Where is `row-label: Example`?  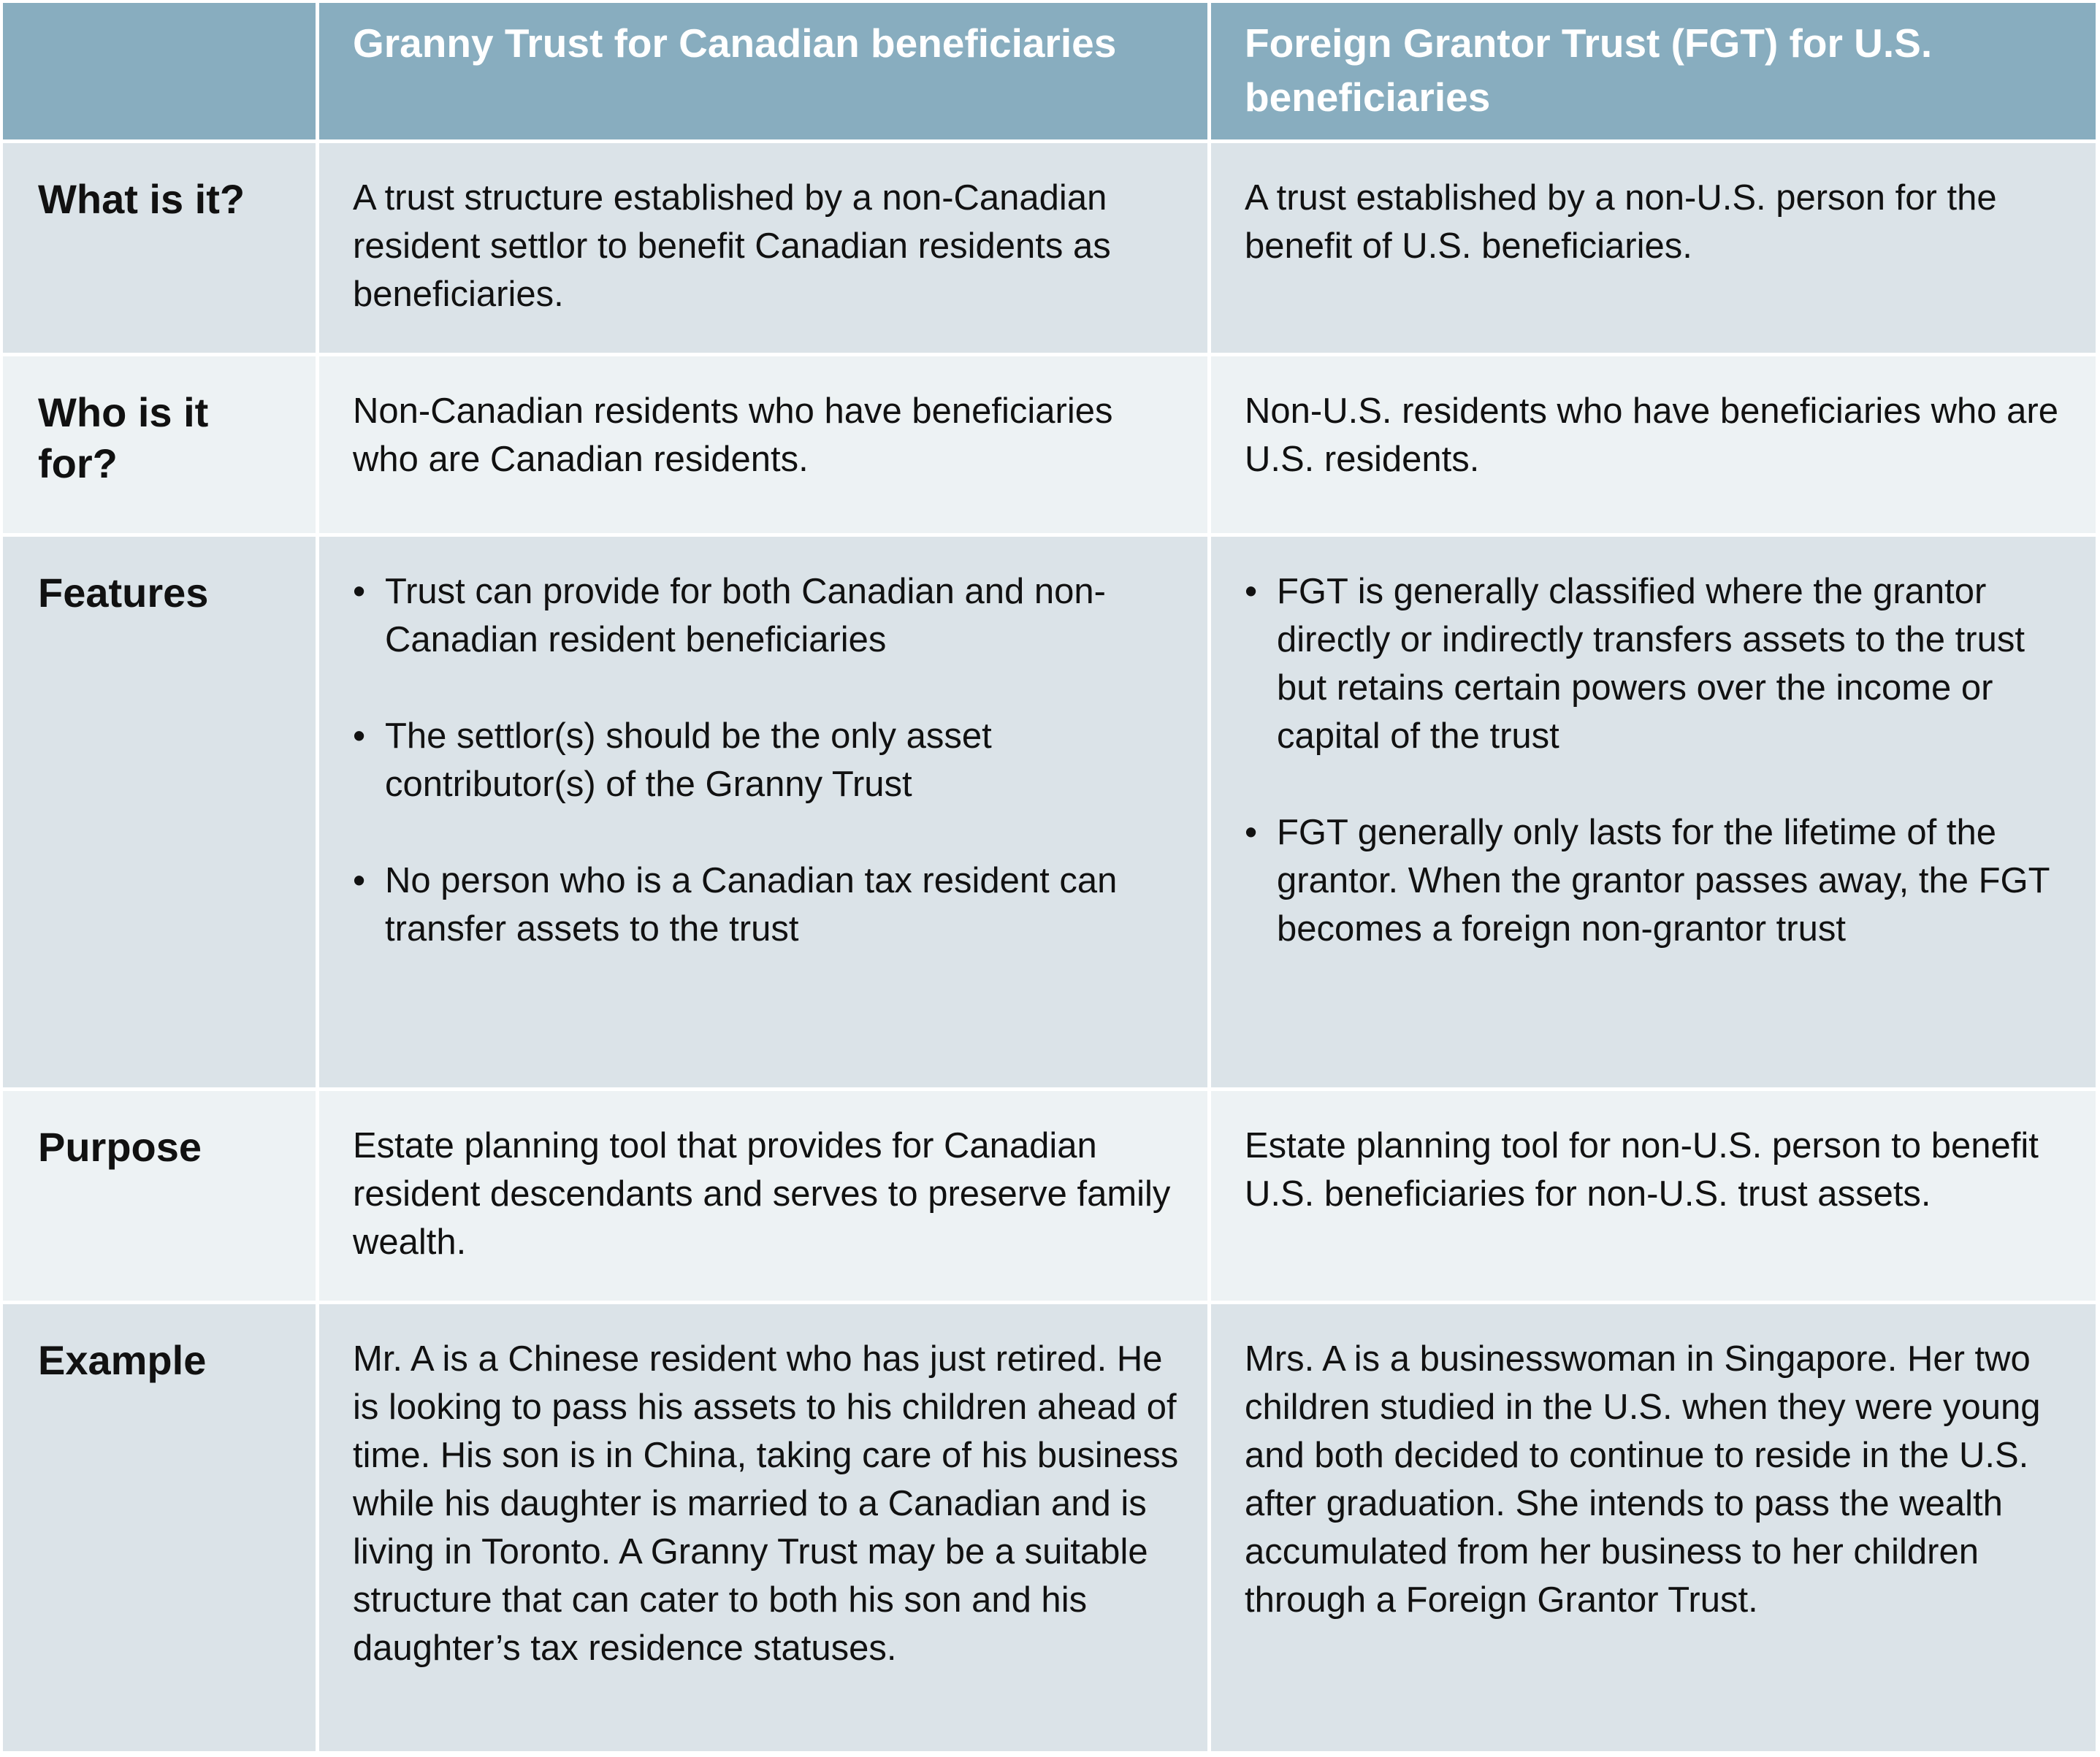 row-label: Example is located at coordinates (159, 1527).